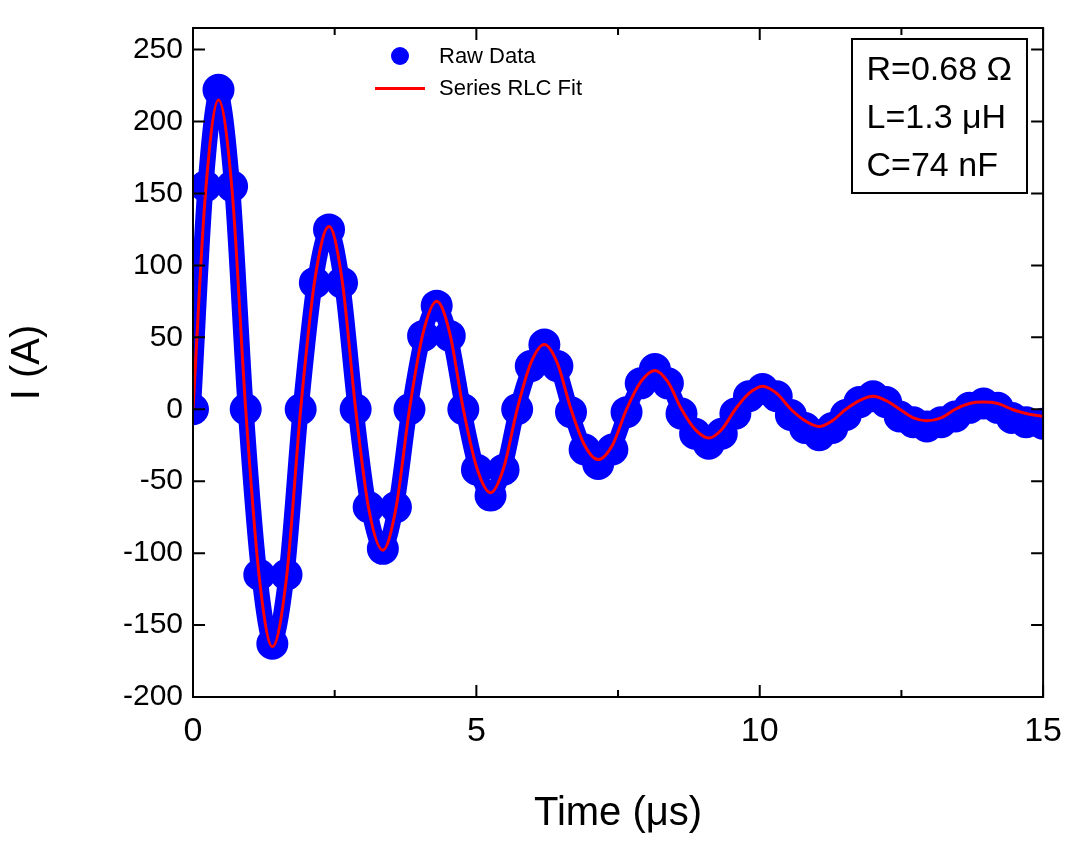 The image size is (1076, 842). Describe the element at coordinates (939, 68) in the screenshot. I see `annotation: R=0.68 Ω` at that location.